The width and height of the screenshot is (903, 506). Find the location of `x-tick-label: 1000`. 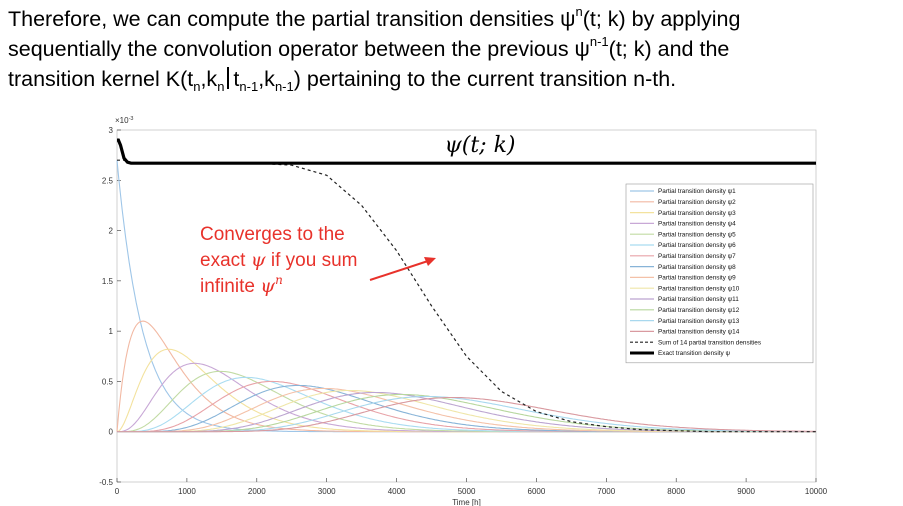

x-tick-label: 1000 is located at coordinates (187, 491).